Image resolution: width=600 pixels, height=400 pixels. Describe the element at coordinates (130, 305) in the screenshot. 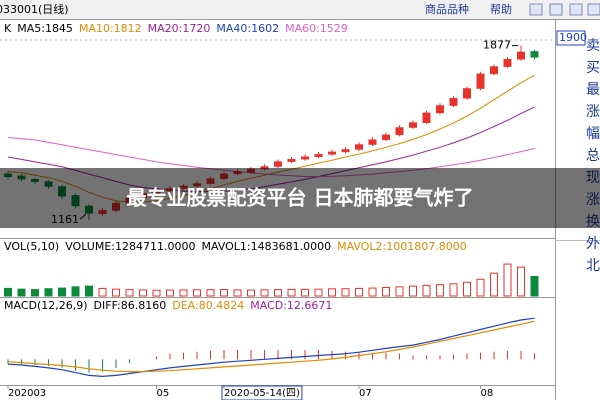

I see `legend-item: DIFF:86.8160` at that location.